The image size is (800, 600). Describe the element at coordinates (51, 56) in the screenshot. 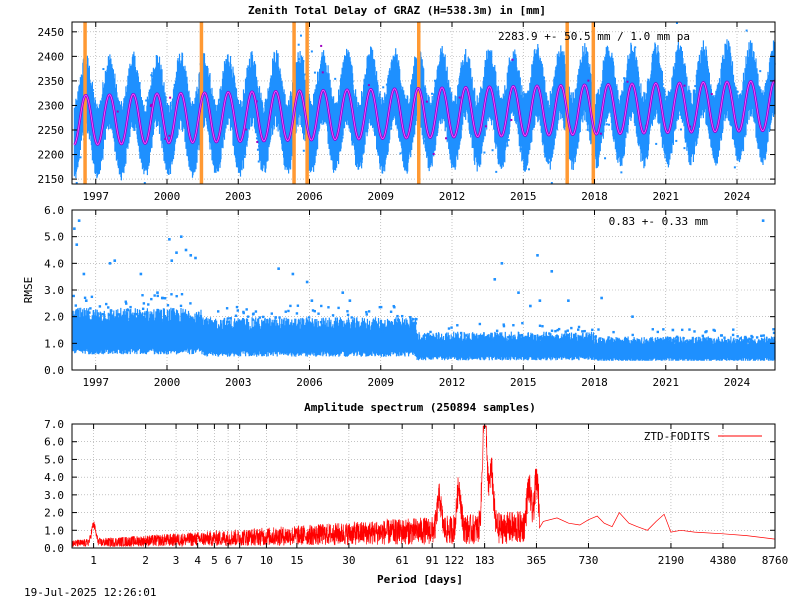

I see `ztd-y-tick-label: 2400` at that location.